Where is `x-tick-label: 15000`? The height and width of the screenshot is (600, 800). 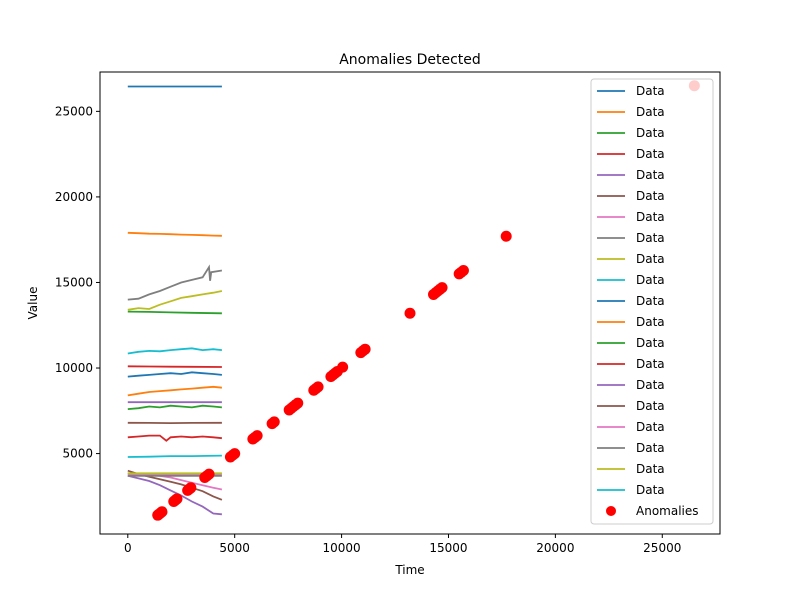 x-tick-label: 15000 is located at coordinates (448, 548).